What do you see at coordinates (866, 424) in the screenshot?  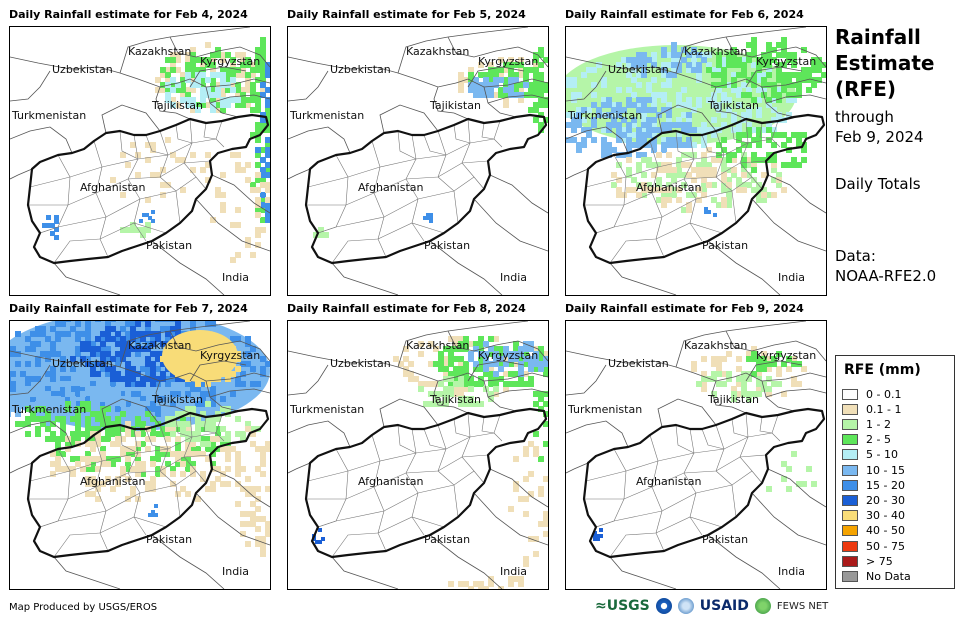 I see `legend-item: 1 - 2` at bounding box center [866, 424].